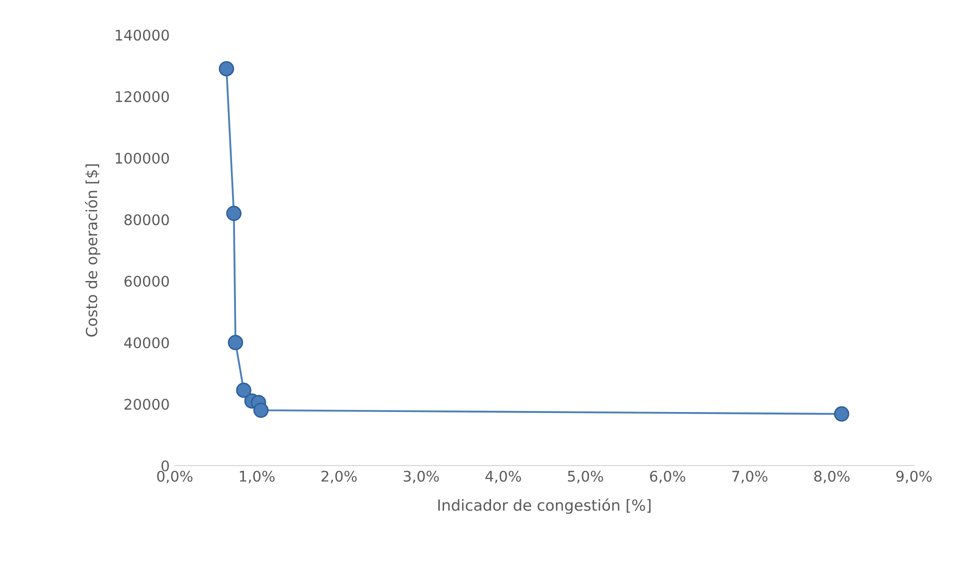  I want to click on y-tick-label: 60000, so click(146, 281).